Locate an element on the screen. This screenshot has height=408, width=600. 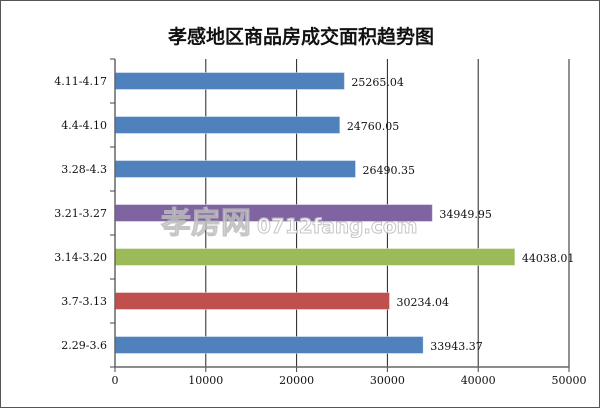
x-tick-label: 50000 is located at coordinates (569, 380).